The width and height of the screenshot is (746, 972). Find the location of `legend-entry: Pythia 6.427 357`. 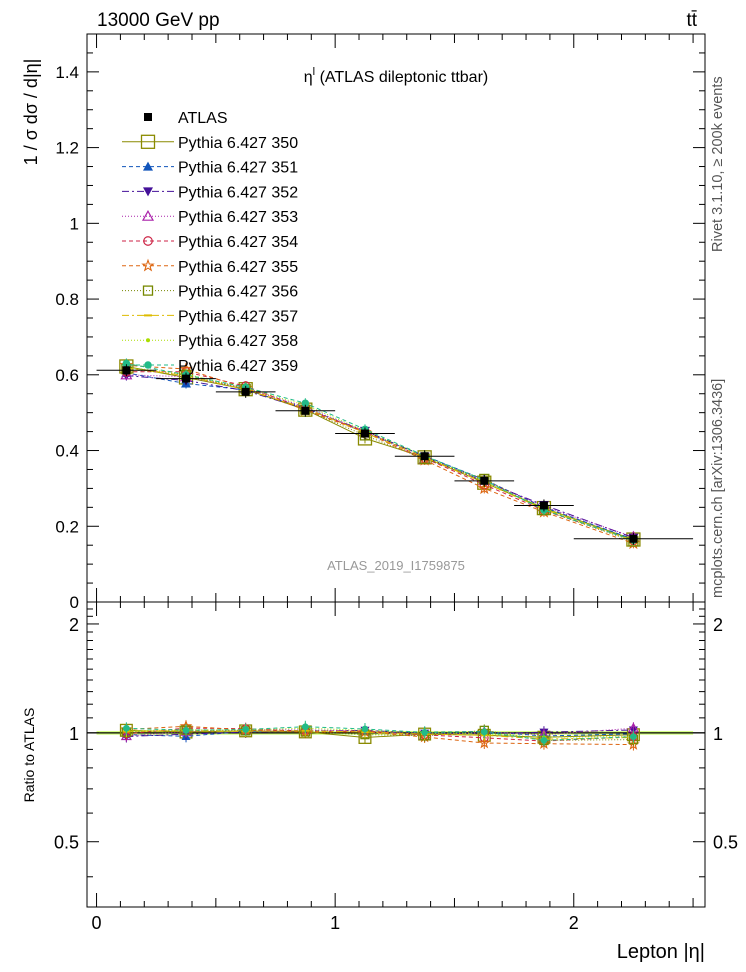

legend-entry: Pythia 6.427 357 is located at coordinates (210, 316).